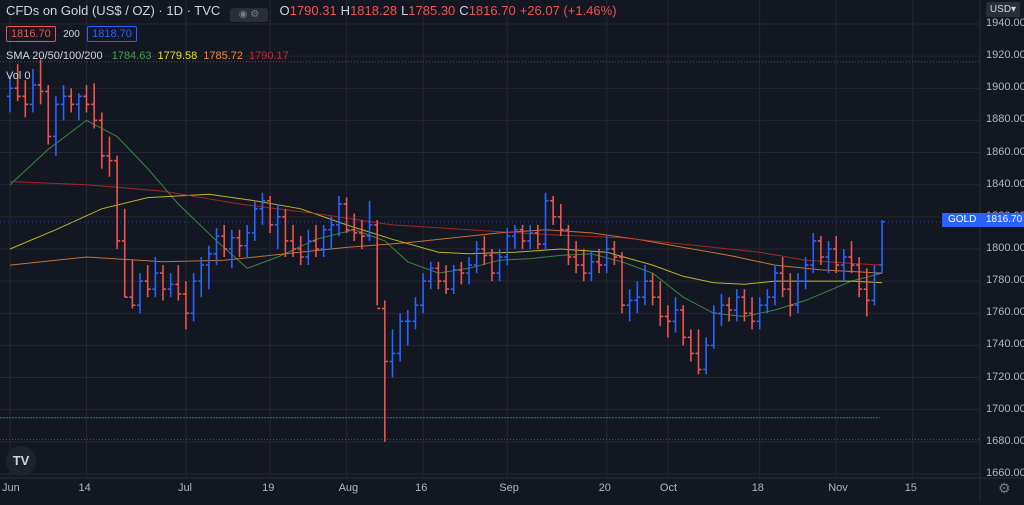 This screenshot has width=1024, height=505. I want to click on bid-price-box: 1816.70, so click(31, 34).